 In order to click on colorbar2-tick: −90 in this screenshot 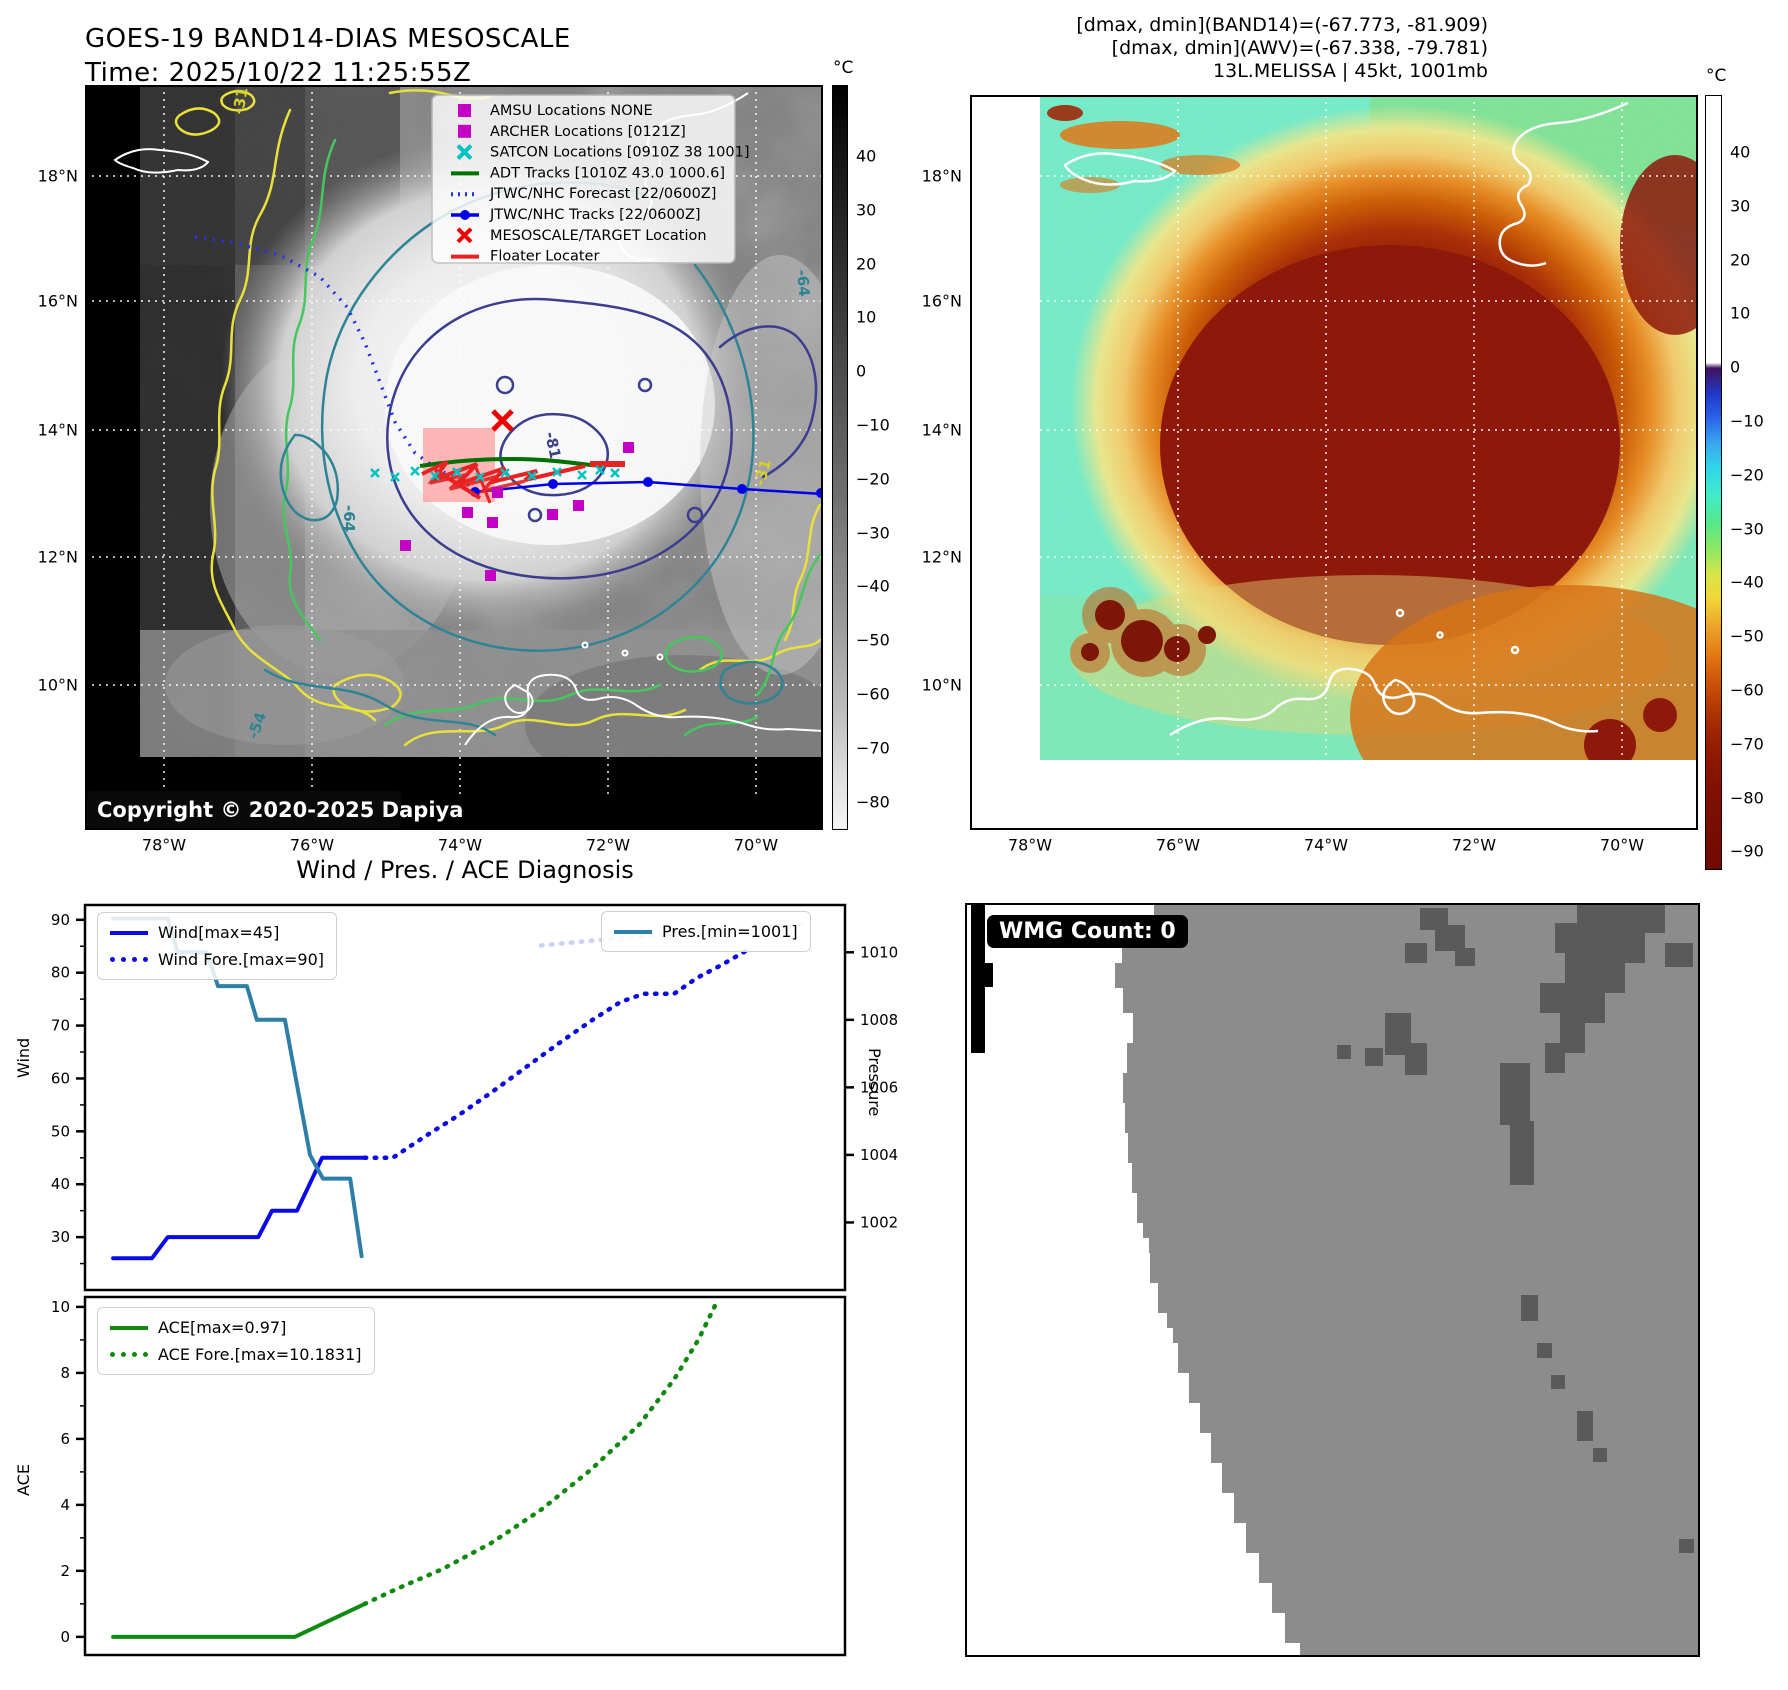, I will do `click(1747, 851)`.